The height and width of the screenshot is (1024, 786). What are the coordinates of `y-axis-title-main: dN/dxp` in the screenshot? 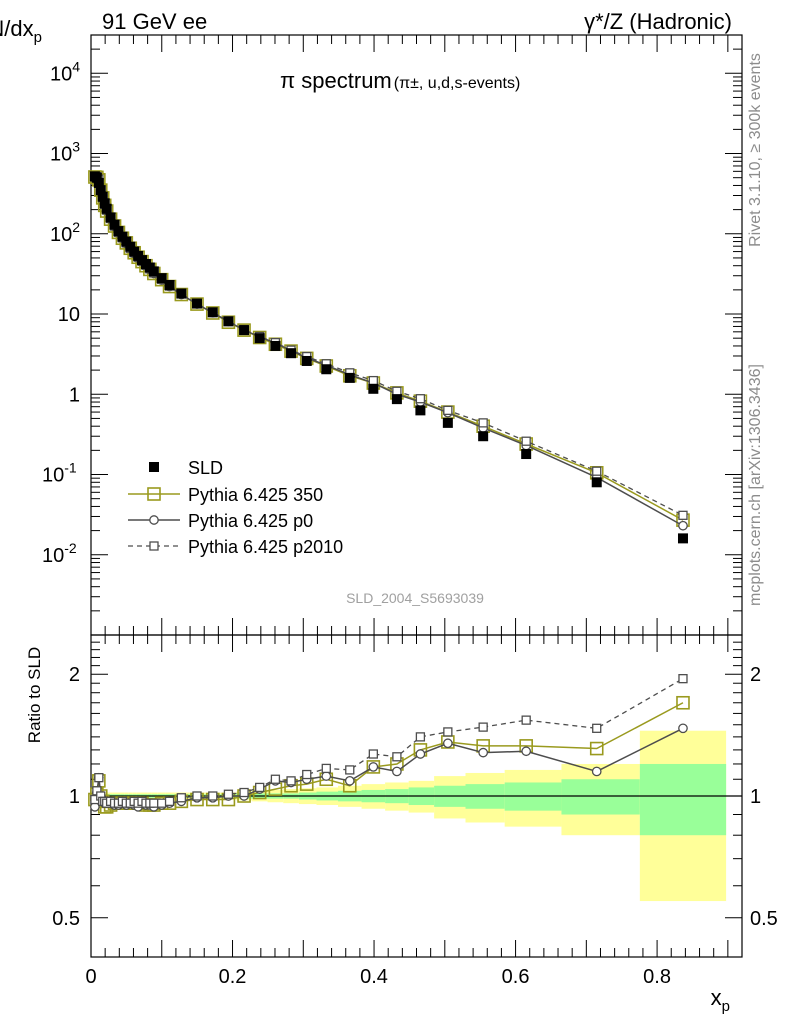 It's located at (21, 31).